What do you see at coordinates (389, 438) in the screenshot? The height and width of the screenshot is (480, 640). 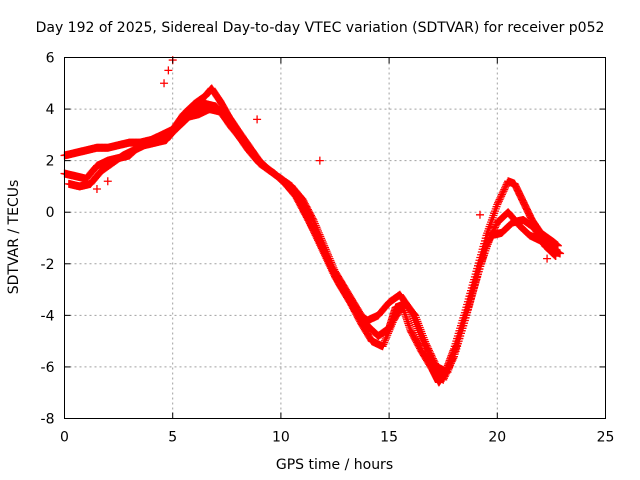 I see `x-tick-label: 15` at bounding box center [389, 438].